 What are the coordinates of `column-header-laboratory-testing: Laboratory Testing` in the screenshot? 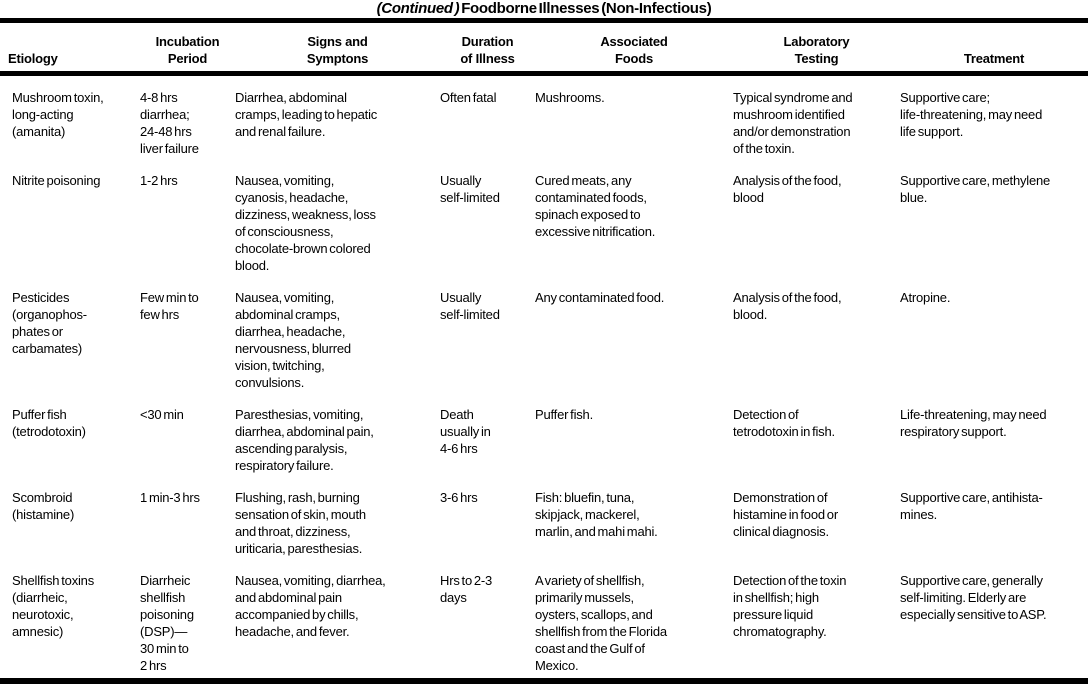 It's located at (816, 50).